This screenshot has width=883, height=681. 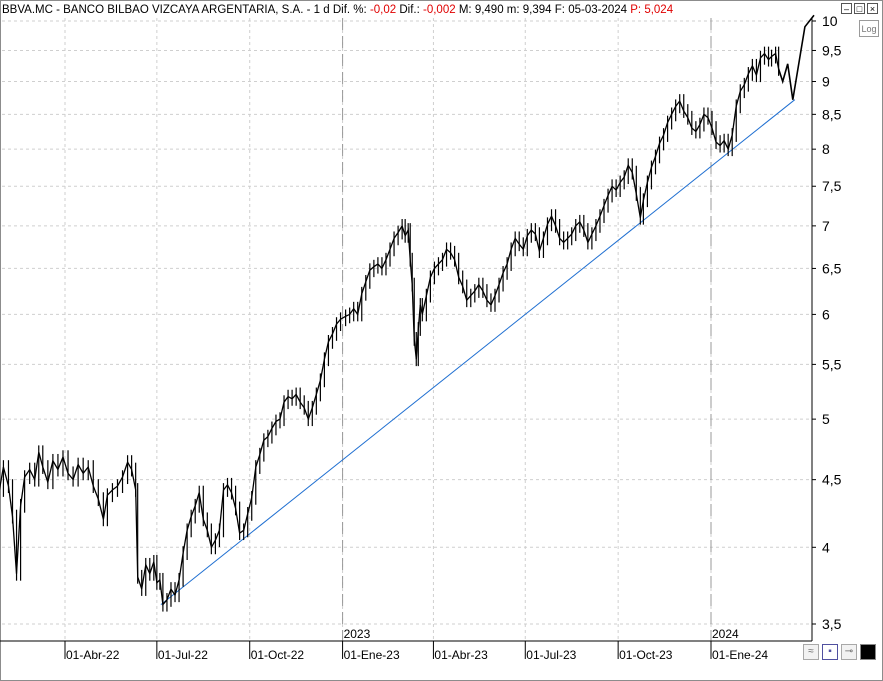 What do you see at coordinates (461, 655) in the screenshot?
I see `x-tick-label: 01-Abr-23` at bounding box center [461, 655].